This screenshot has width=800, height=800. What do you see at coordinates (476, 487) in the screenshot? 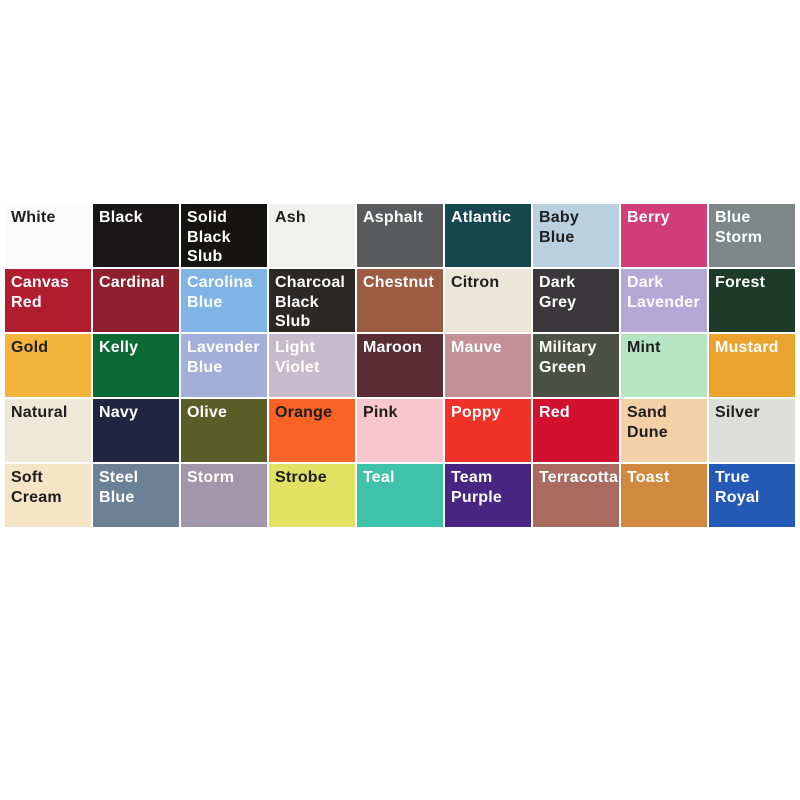
I see `swatch-label: Team Purple` at bounding box center [476, 487].